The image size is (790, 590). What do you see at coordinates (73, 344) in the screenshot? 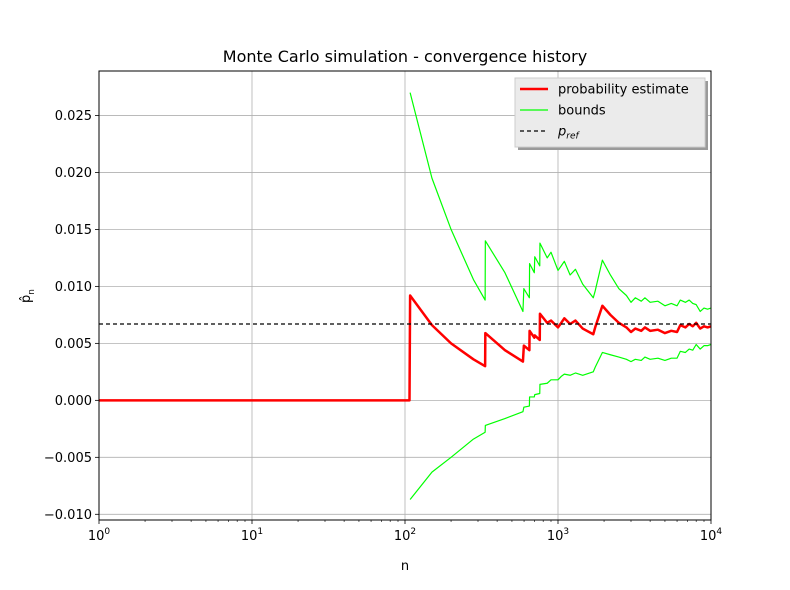
I see `y-tick-label: 0.005` at bounding box center [73, 344].